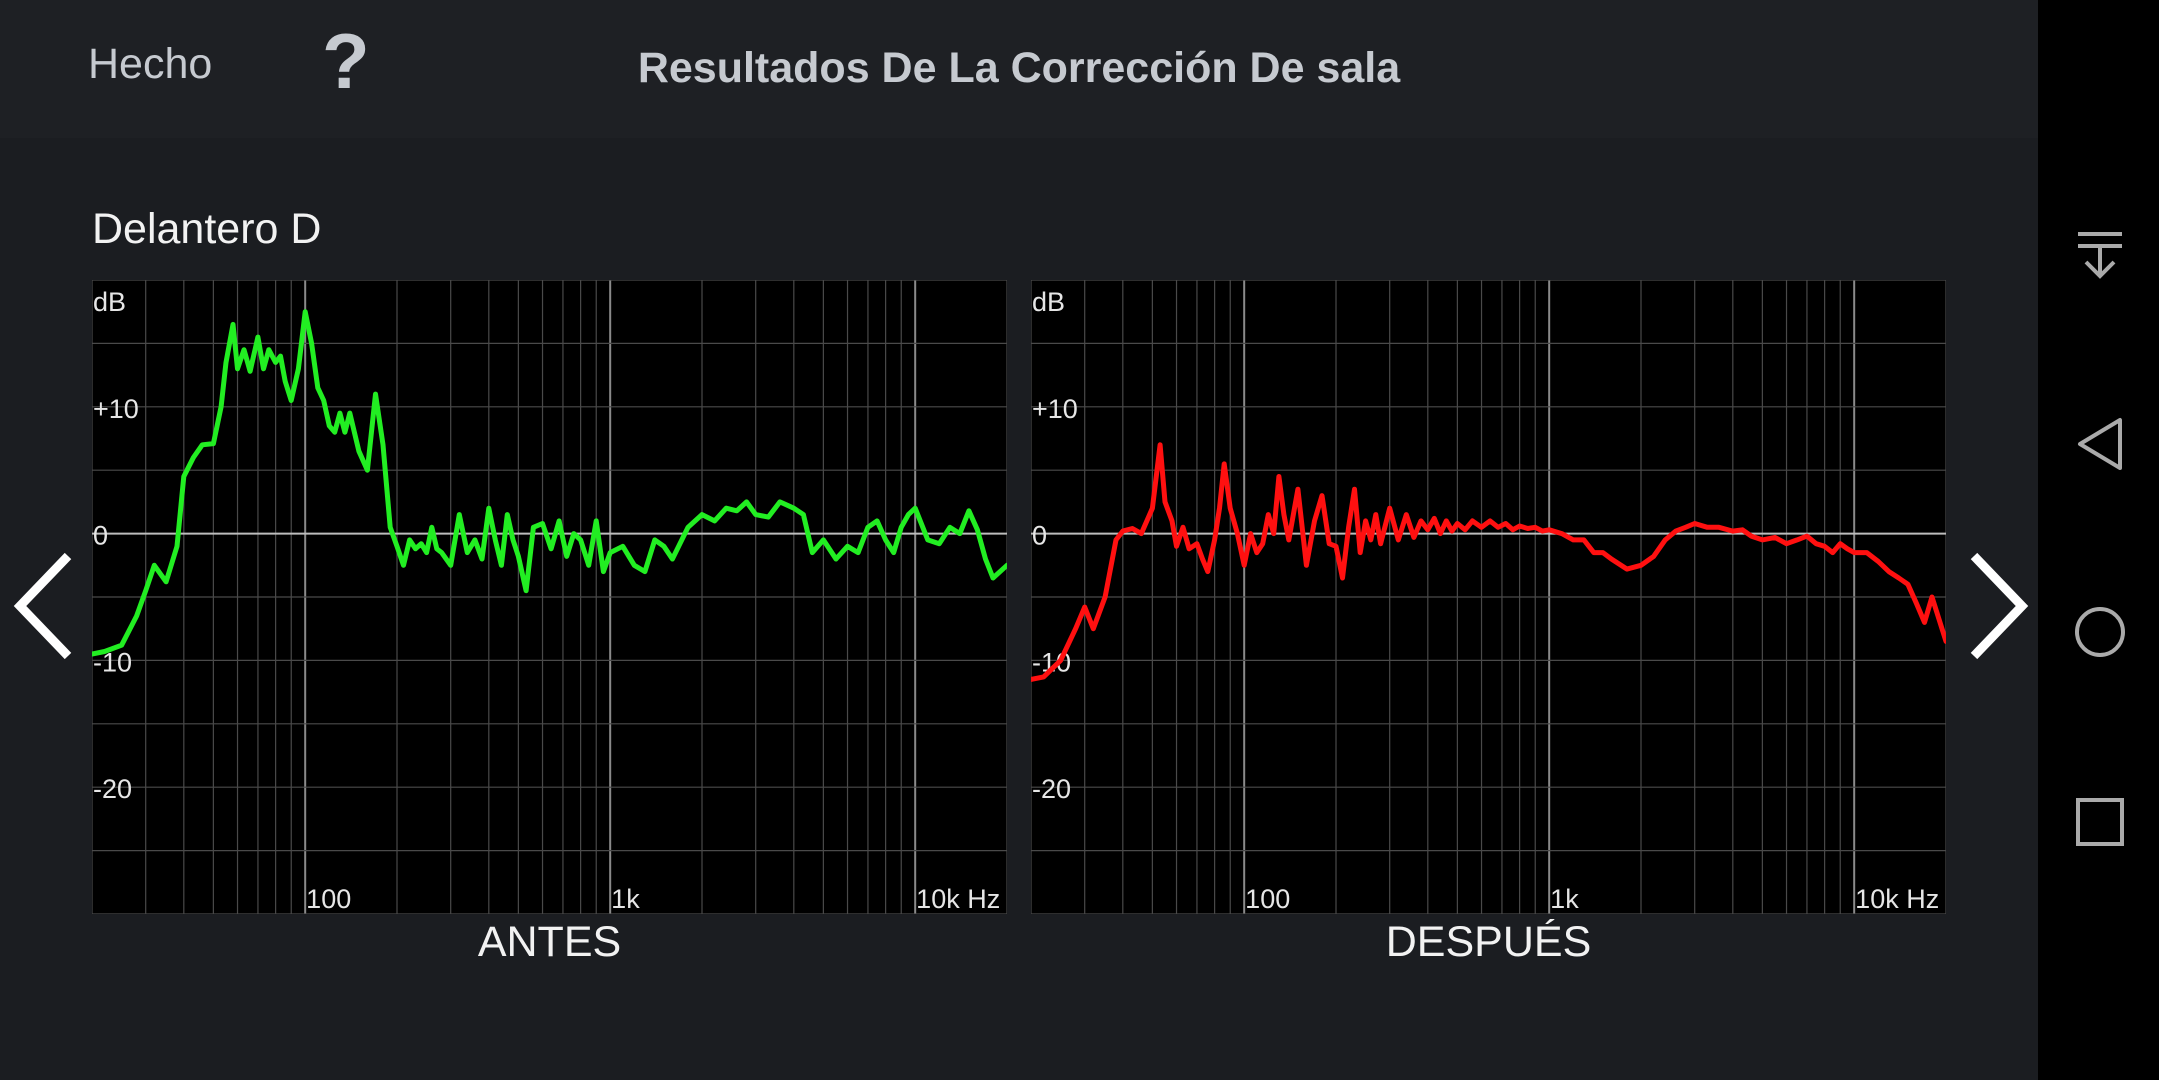 The width and height of the screenshot is (2159, 1080). Describe the element at coordinates (1051, 789) in the screenshot. I see `after-y-tick-label: -20` at that location.